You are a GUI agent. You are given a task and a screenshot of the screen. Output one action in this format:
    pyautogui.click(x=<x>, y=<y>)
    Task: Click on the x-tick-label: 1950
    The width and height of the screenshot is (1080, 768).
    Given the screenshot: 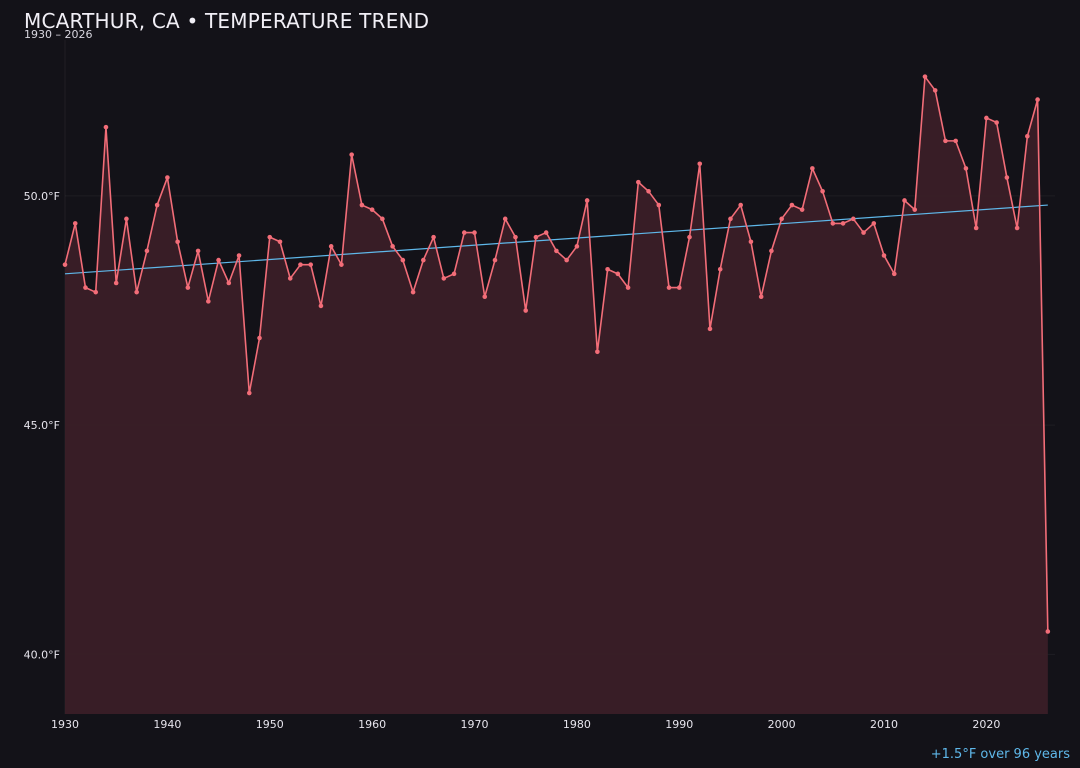 What is the action you would take?
    pyautogui.click(x=270, y=724)
    